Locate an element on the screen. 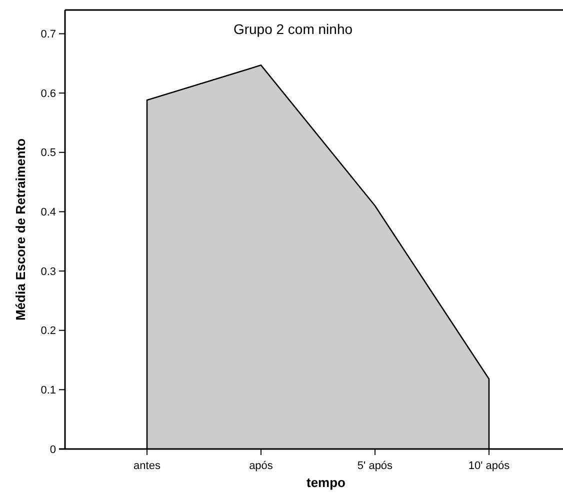 Image resolution: width=563 pixels, height=497 pixels. x-axis-title: tempo is located at coordinates (326, 482).